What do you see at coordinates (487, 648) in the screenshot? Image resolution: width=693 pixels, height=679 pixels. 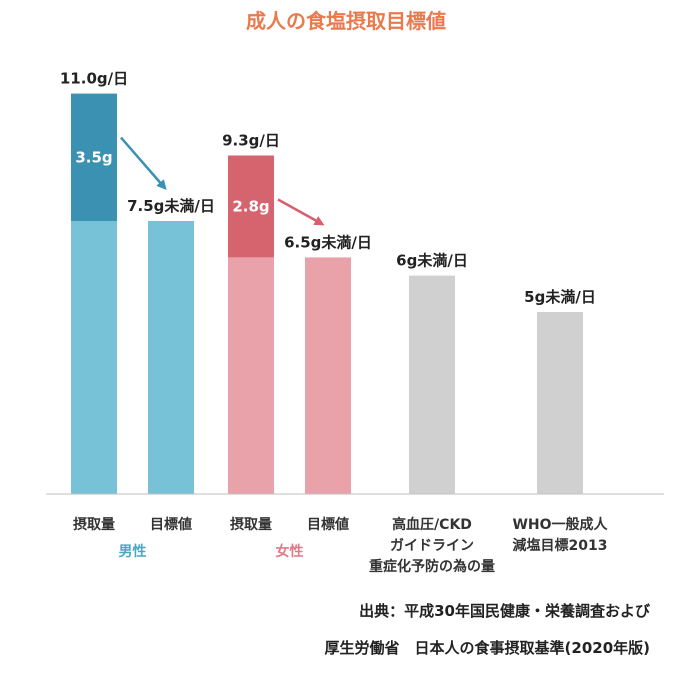 I see `source-line-2: 厚生労働省 日本人の食事摂取基準(2020年版)` at bounding box center [487, 648].